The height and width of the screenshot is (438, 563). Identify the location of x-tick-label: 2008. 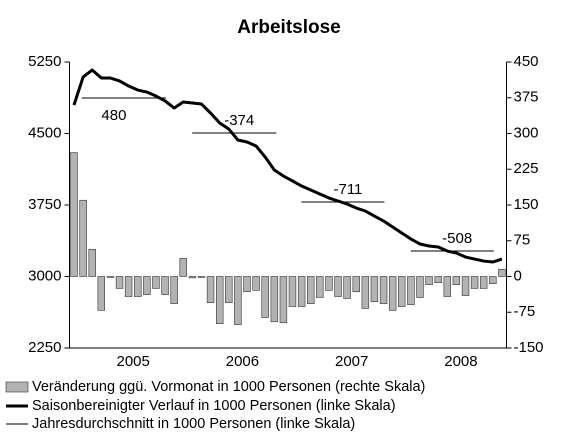
(460, 361).